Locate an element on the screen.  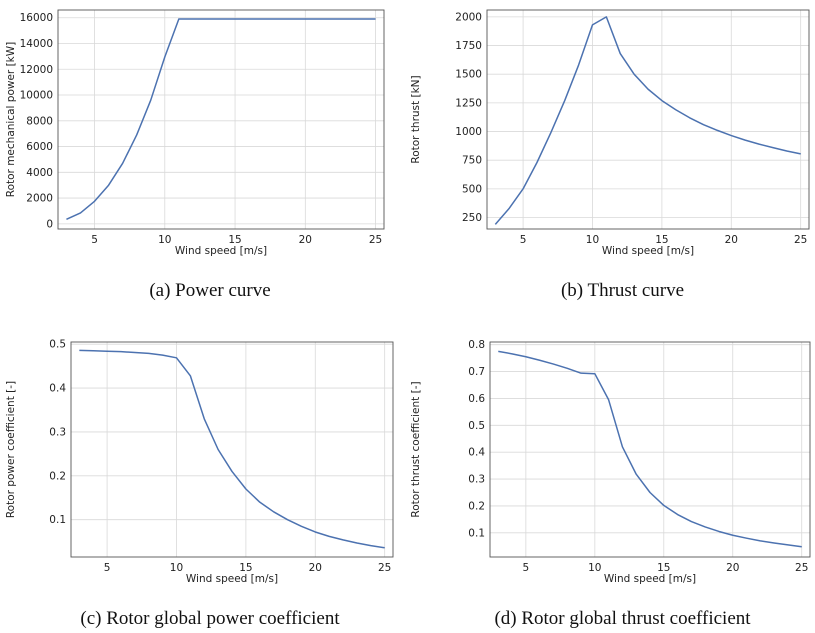
thrust-series-line is located at coordinates (647, 120).